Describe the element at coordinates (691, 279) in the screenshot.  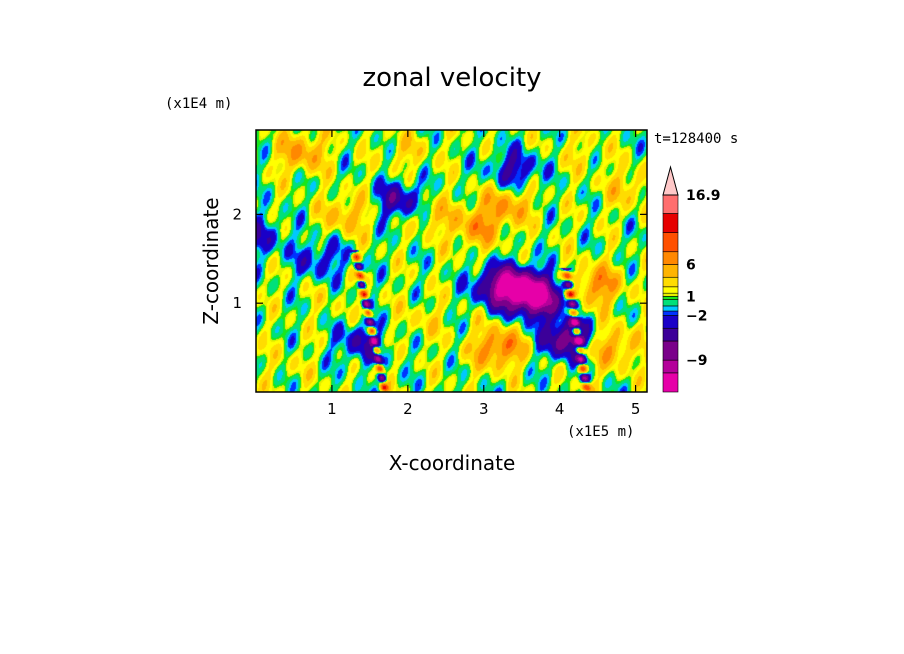
I see `colorbar: 16.9 6 1 −2 −9` at that location.